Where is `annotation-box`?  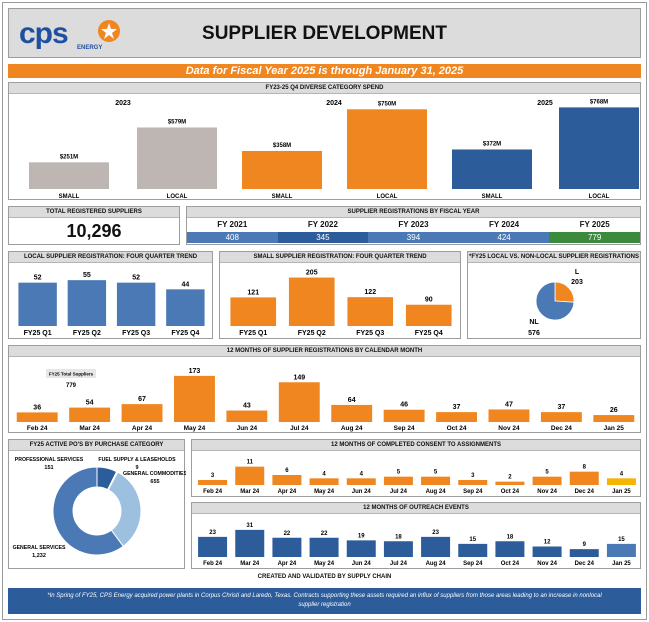 annotation-box is located at coordinates (71, 373).